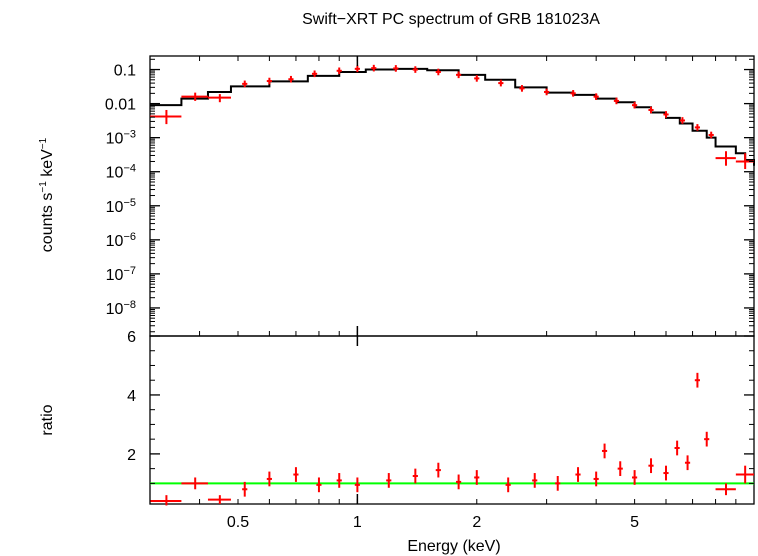 The image size is (758, 556). I want to click on ylabel-sup1: −1, so click(43, 187).